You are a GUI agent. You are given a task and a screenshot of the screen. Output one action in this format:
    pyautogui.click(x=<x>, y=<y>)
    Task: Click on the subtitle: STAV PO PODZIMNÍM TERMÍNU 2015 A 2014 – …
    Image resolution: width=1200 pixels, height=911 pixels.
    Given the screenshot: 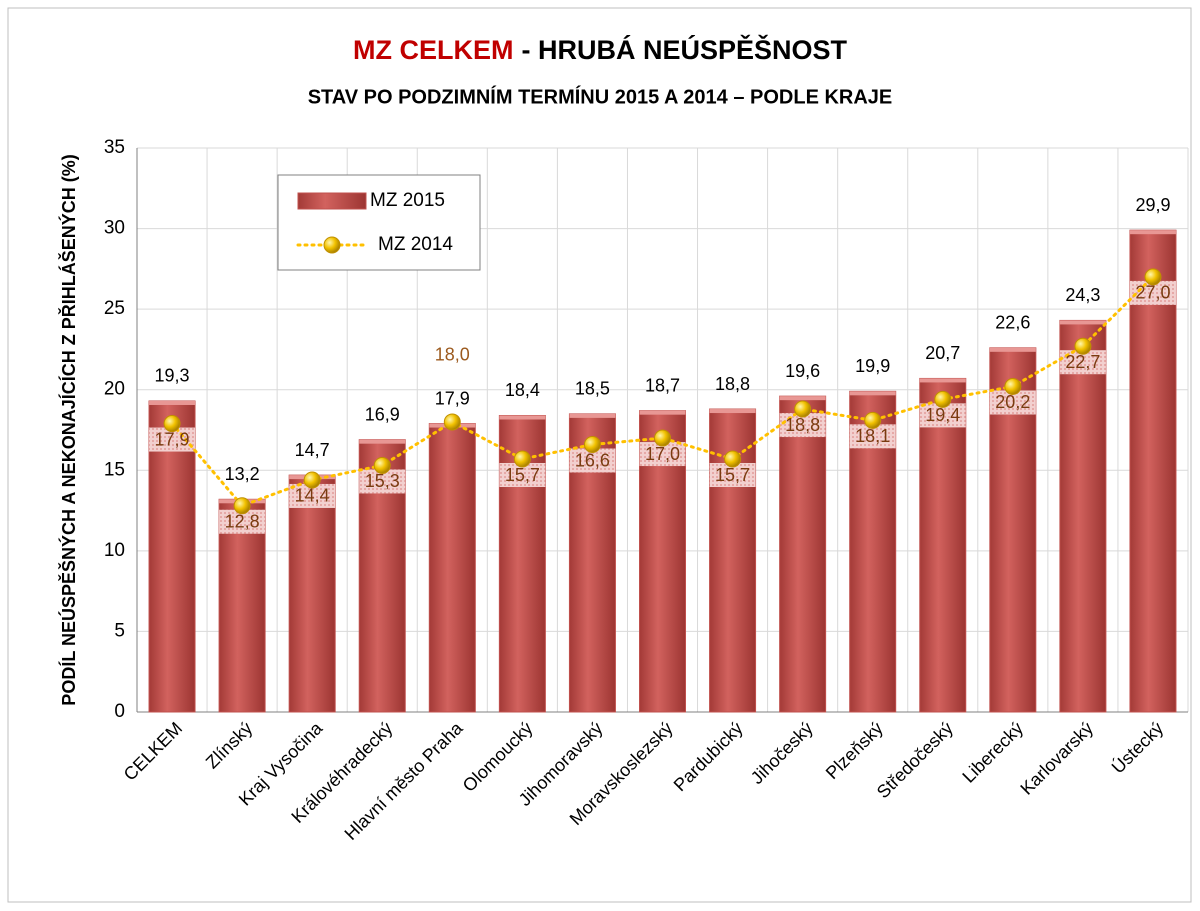 What is the action you would take?
    pyautogui.click(x=600, y=96)
    